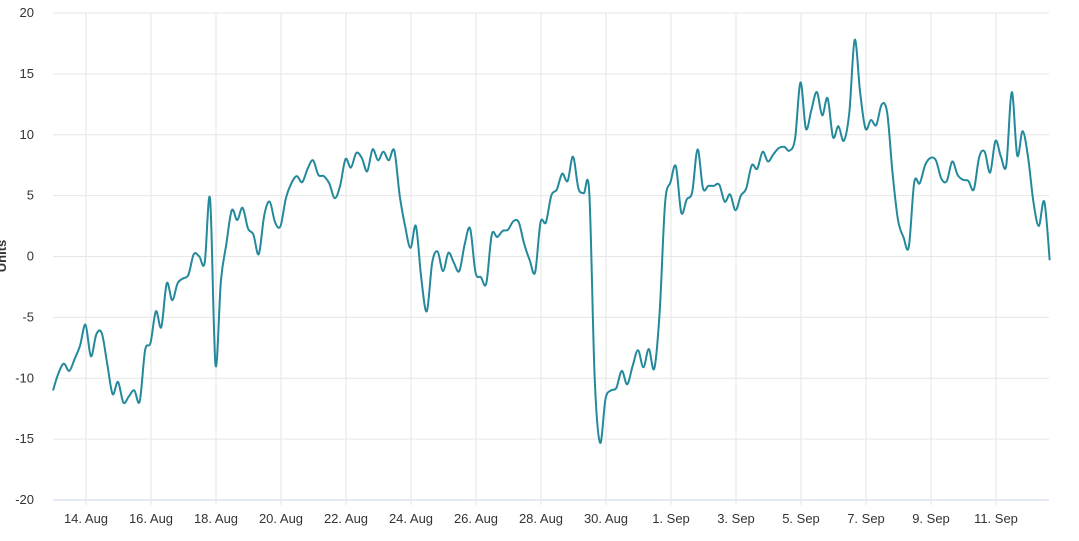  Describe the element at coordinates (24, 256) in the screenshot. I see `y-axis: -20 -15 -10 -5 0 5 10 15 20` at that location.